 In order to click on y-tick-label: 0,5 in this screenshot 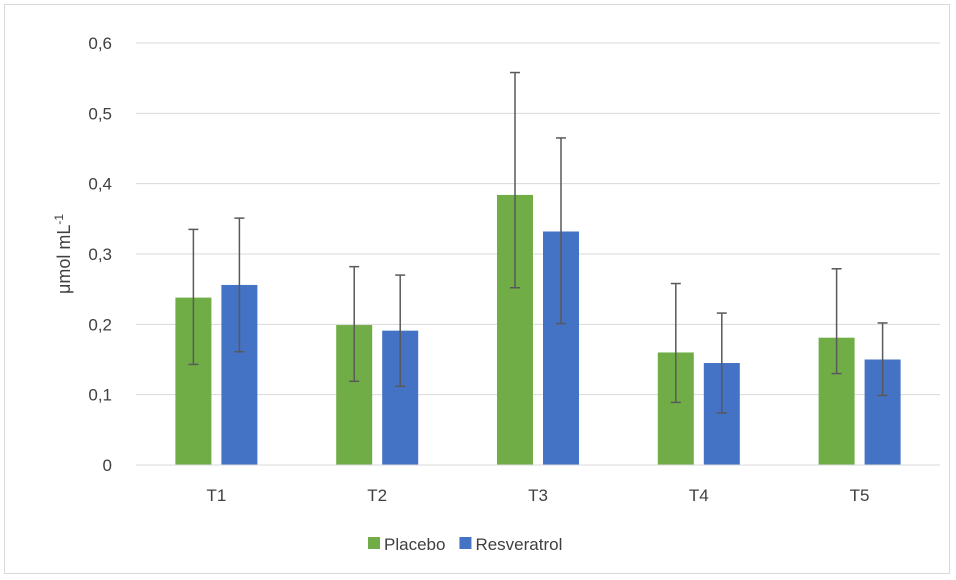, I will do `click(100, 113)`.